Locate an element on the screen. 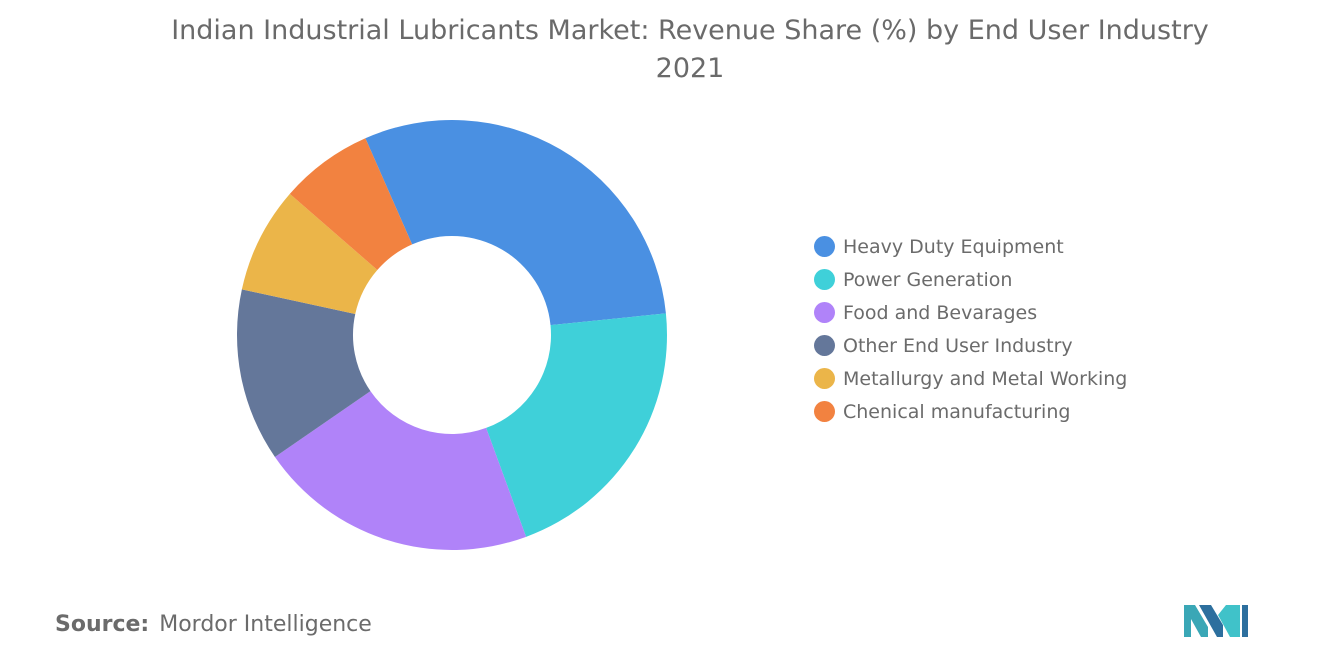 This screenshot has height=665, width=1320. source-label: Source: is located at coordinates (102, 624).